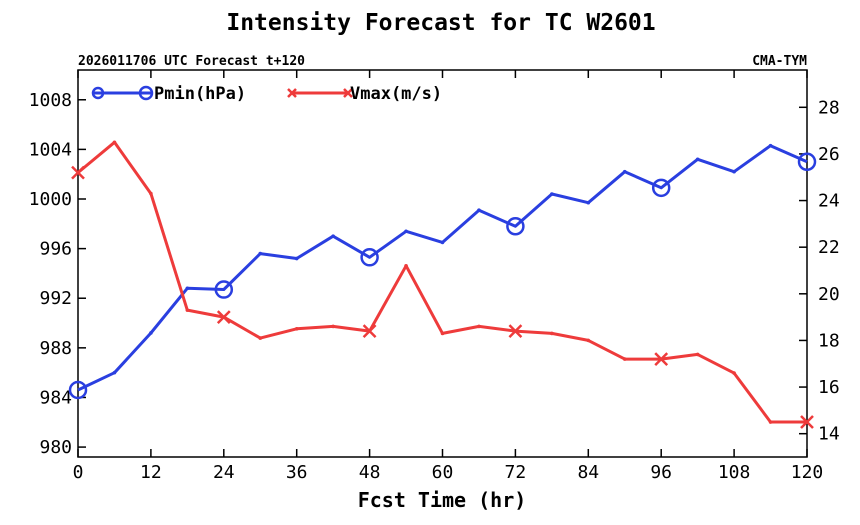  I want to click on chart-title: Intensity Forecast for TC W2601, so click(440, 23).